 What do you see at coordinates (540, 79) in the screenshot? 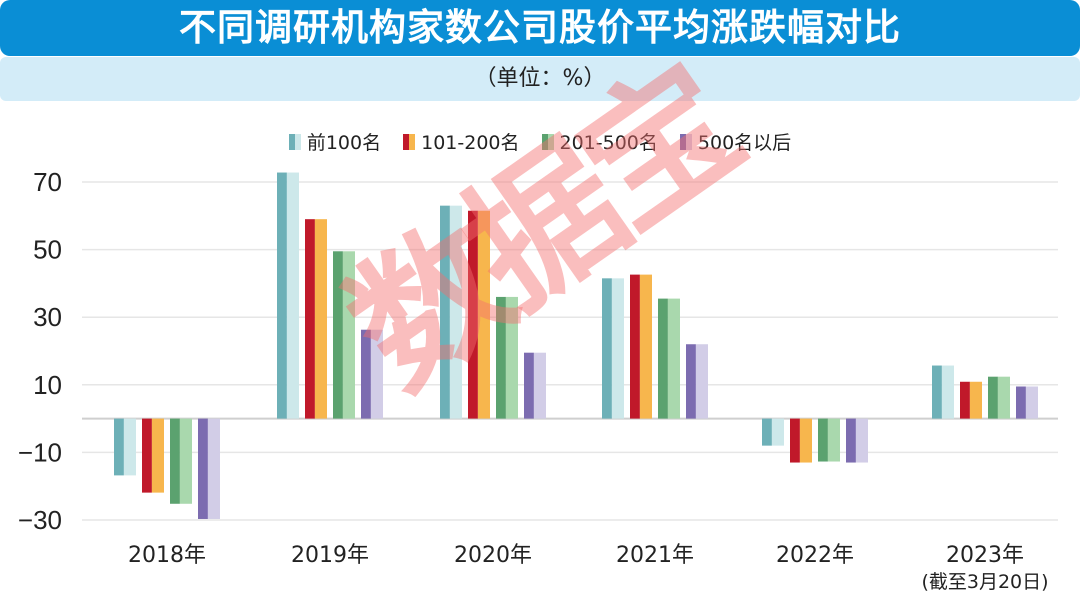
I see `unit-label: （单位：%）` at bounding box center [540, 79].